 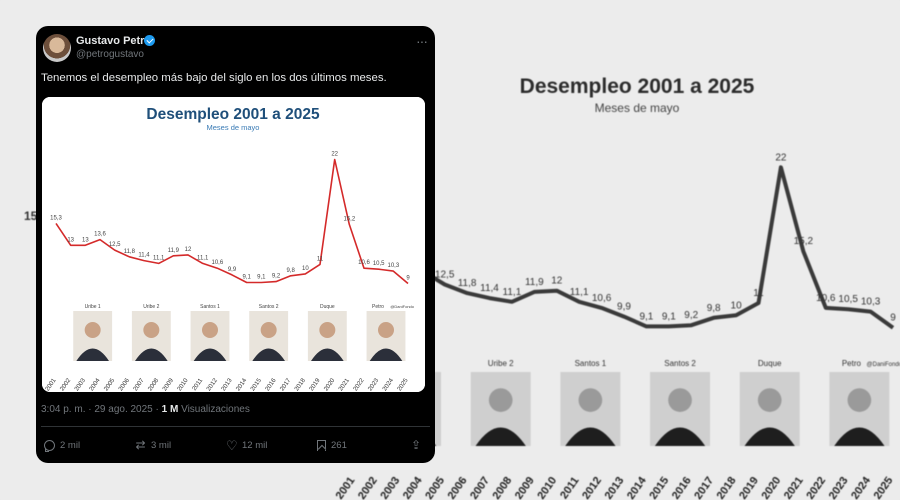 What do you see at coordinates (737, 305) in the screenshot?
I see `value-label: 10` at bounding box center [737, 305].